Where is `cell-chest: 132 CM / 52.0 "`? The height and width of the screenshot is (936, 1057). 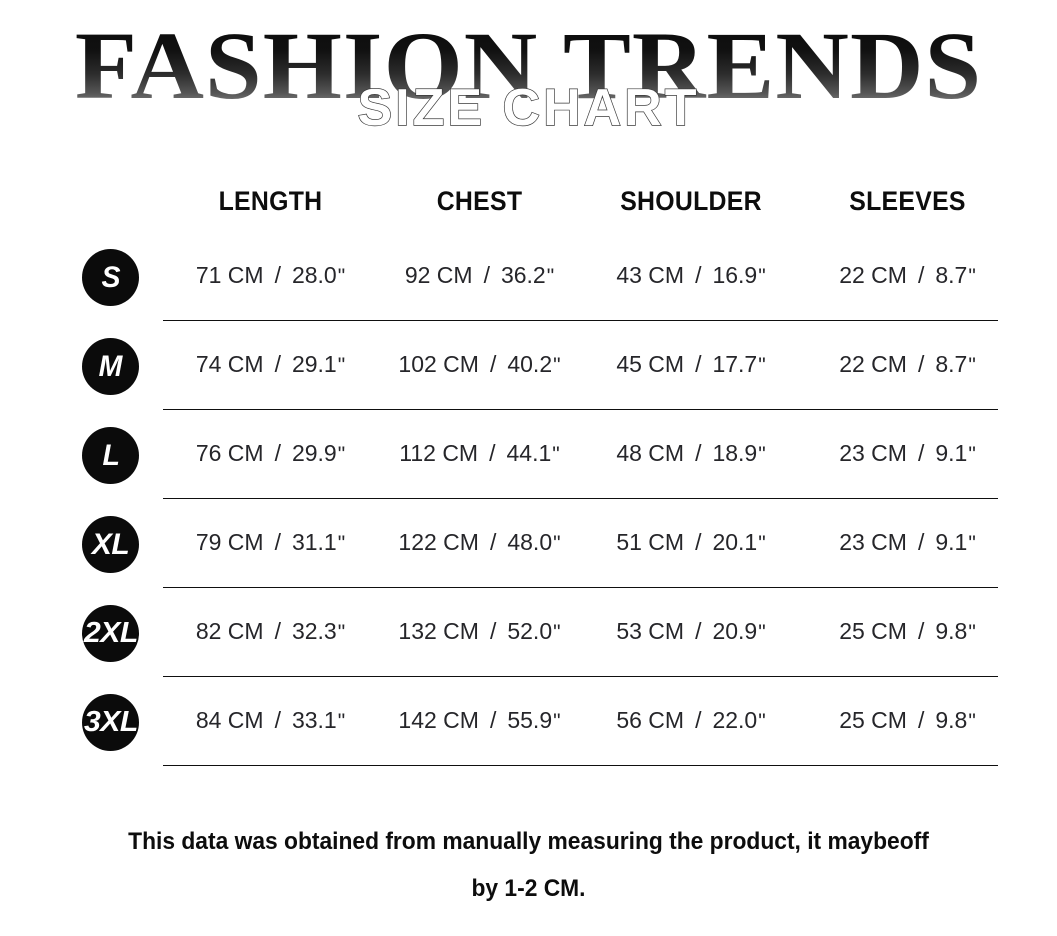 cell-chest: 132 CM / 52.0 " is located at coordinates (479, 632).